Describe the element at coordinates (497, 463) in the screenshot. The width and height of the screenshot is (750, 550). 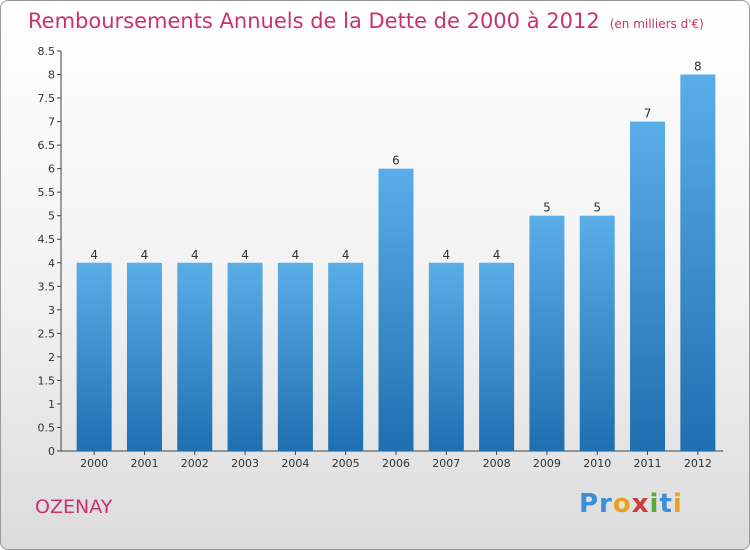
I see `x-tick-label: 2008` at that location.